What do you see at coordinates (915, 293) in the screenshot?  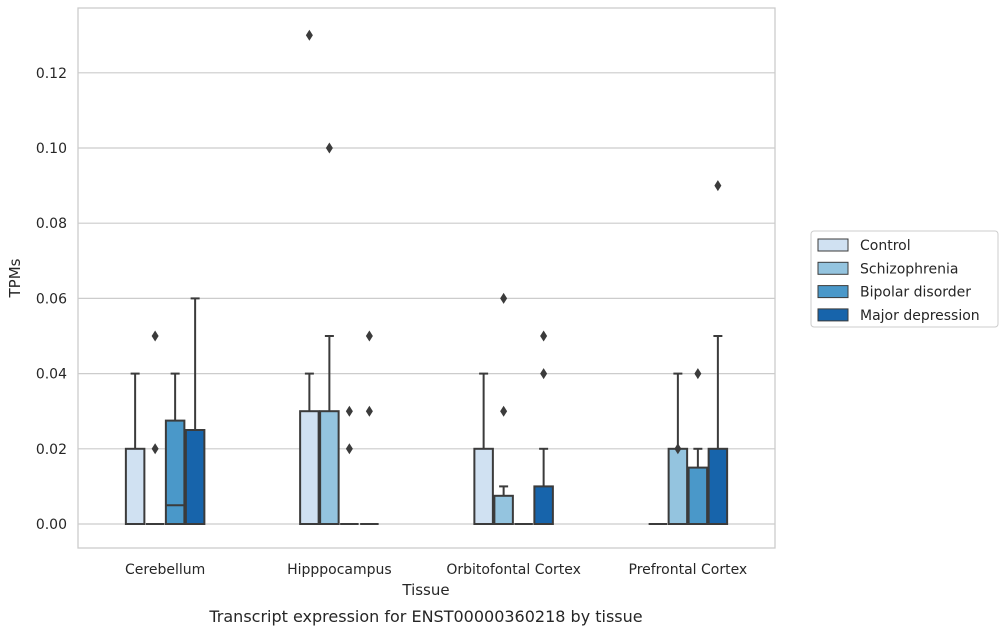 I see `legend-label: Bipolar disorder` at bounding box center [915, 293].